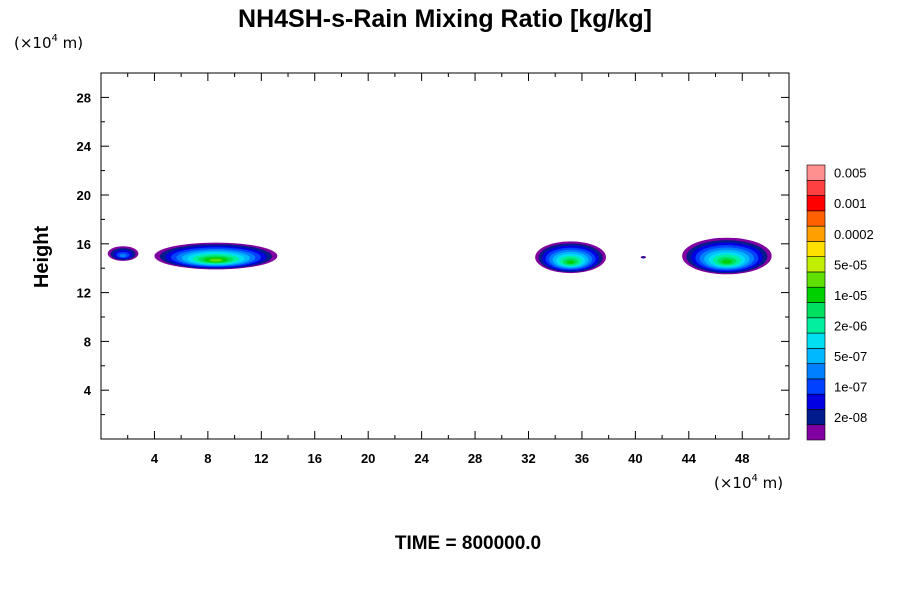 The width and height of the screenshot is (900, 600). Describe the element at coordinates (84, 146) in the screenshot. I see `y-tick-label: 24` at that location.